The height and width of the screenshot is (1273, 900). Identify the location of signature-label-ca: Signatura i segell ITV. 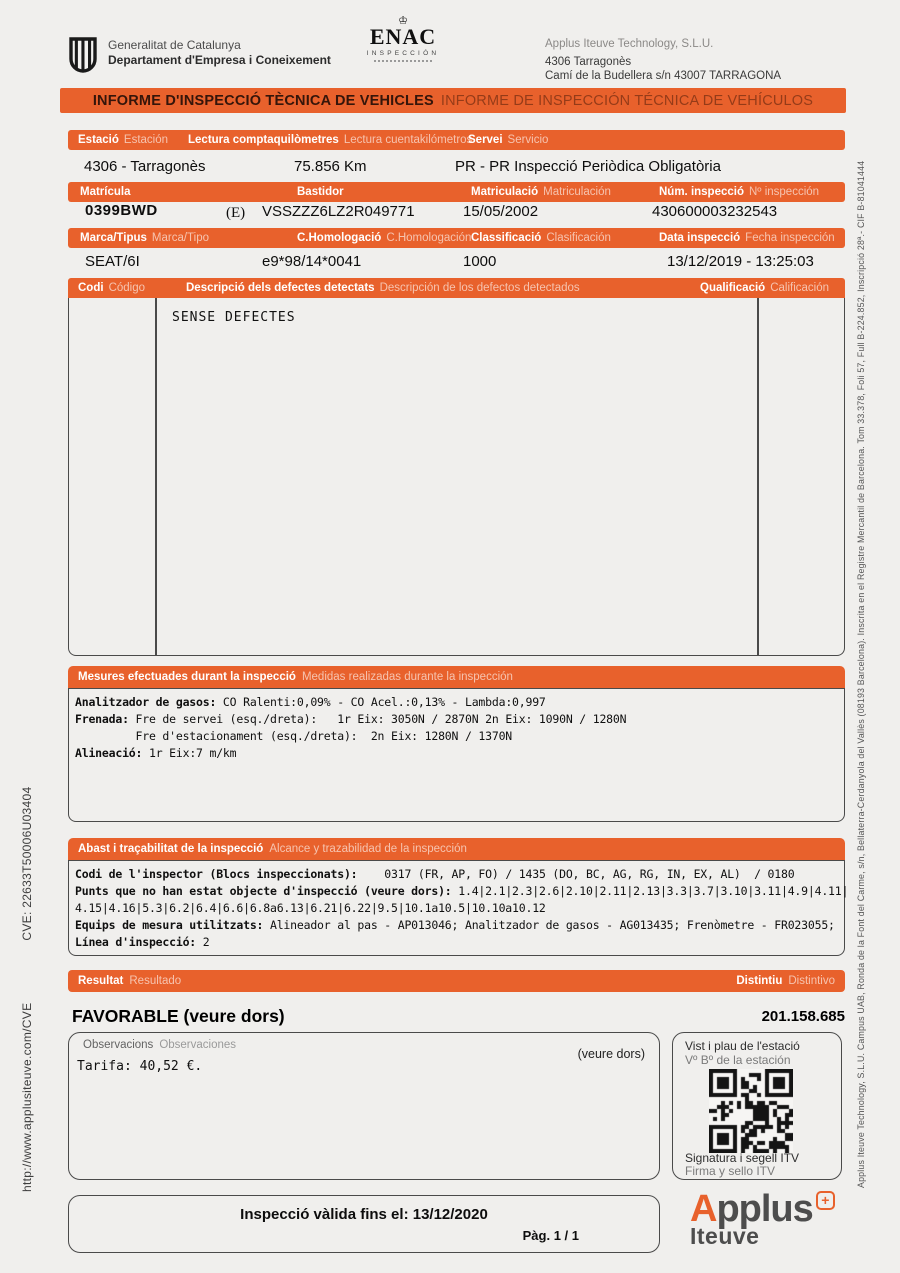
(742, 1158).